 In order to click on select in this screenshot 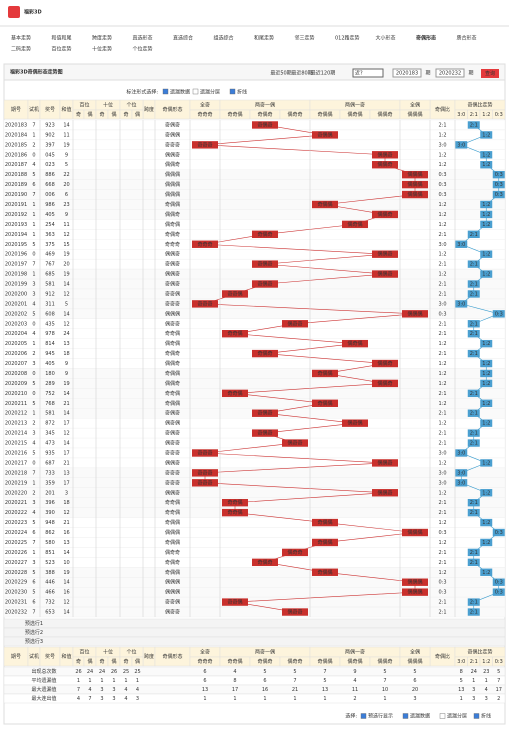, I will do `click(368, 73)`.